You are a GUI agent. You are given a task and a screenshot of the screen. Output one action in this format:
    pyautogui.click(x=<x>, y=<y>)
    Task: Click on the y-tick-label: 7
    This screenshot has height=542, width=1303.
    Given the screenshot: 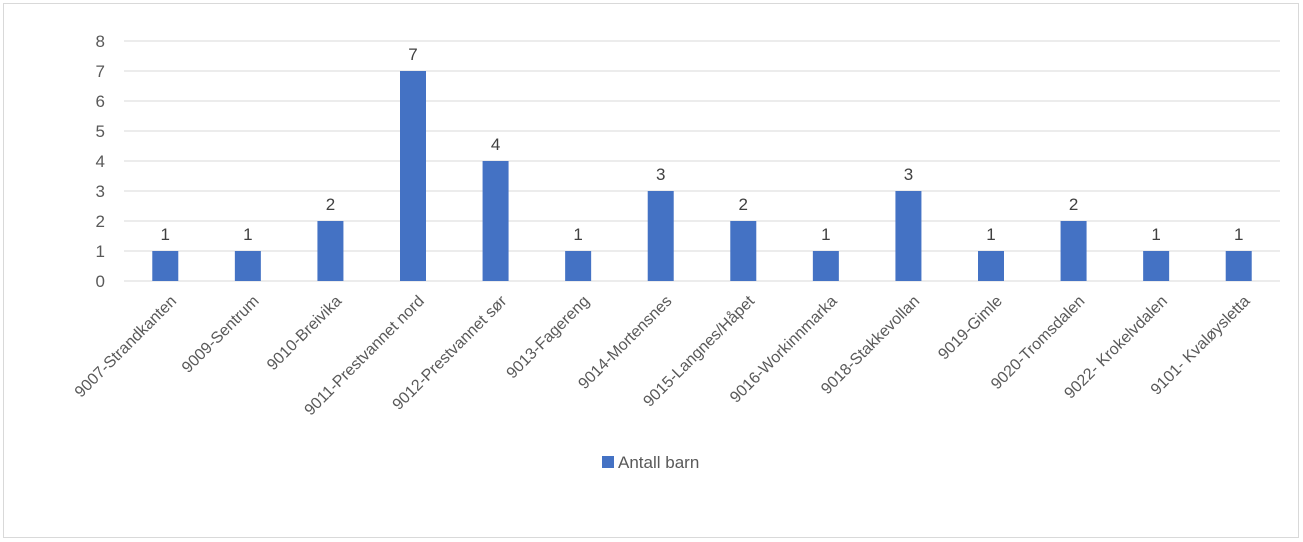 What is the action you would take?
    pyautogui.click(x=100, y=71)
    